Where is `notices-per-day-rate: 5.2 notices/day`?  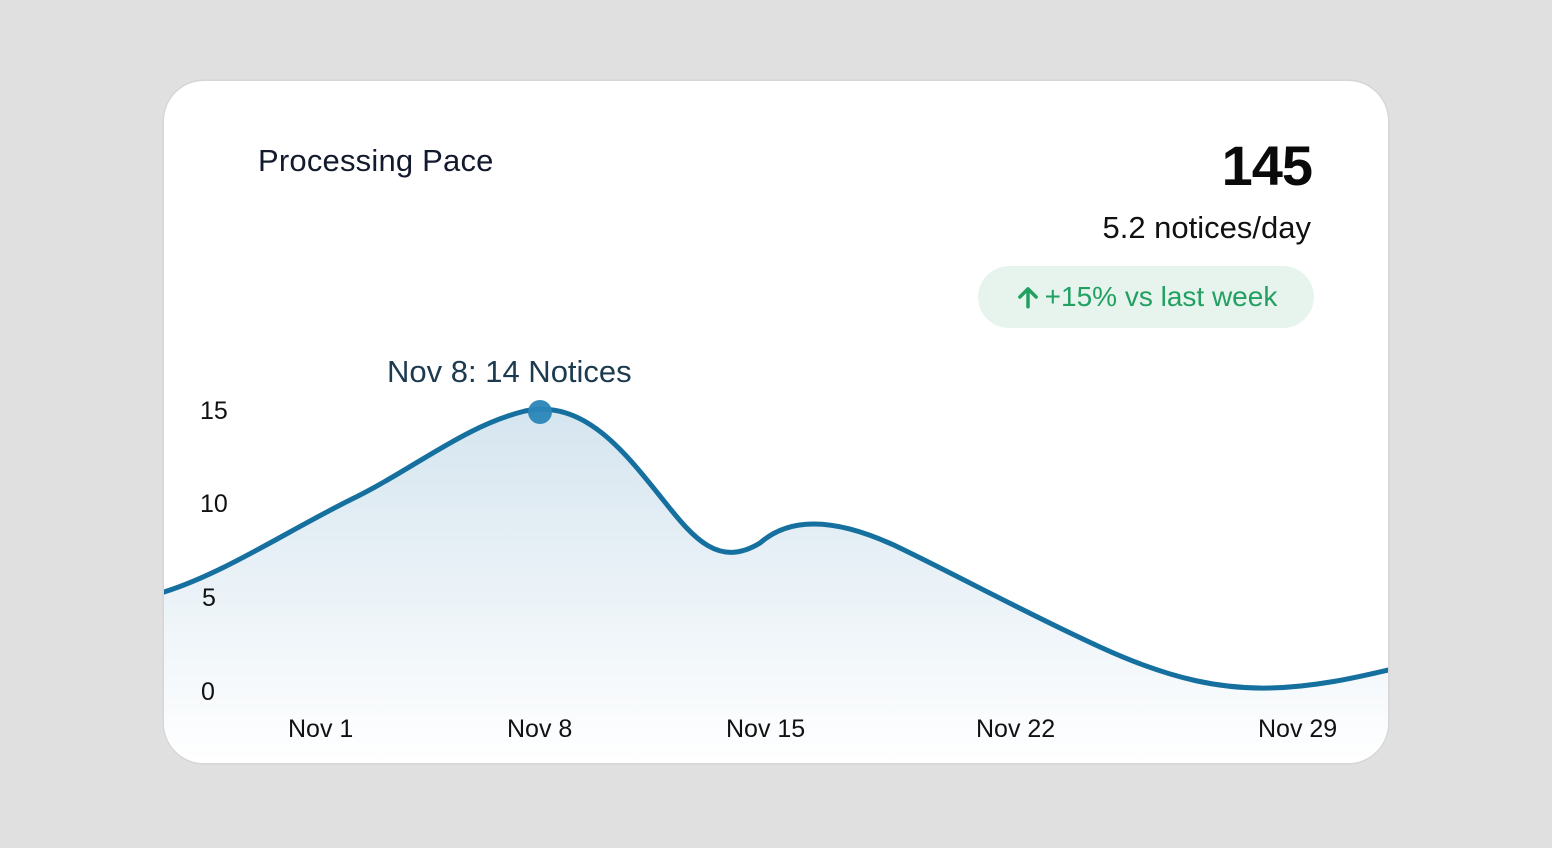
notices-per-day-rate: 5.2 notices/day is located at coordinates (1206, 227).